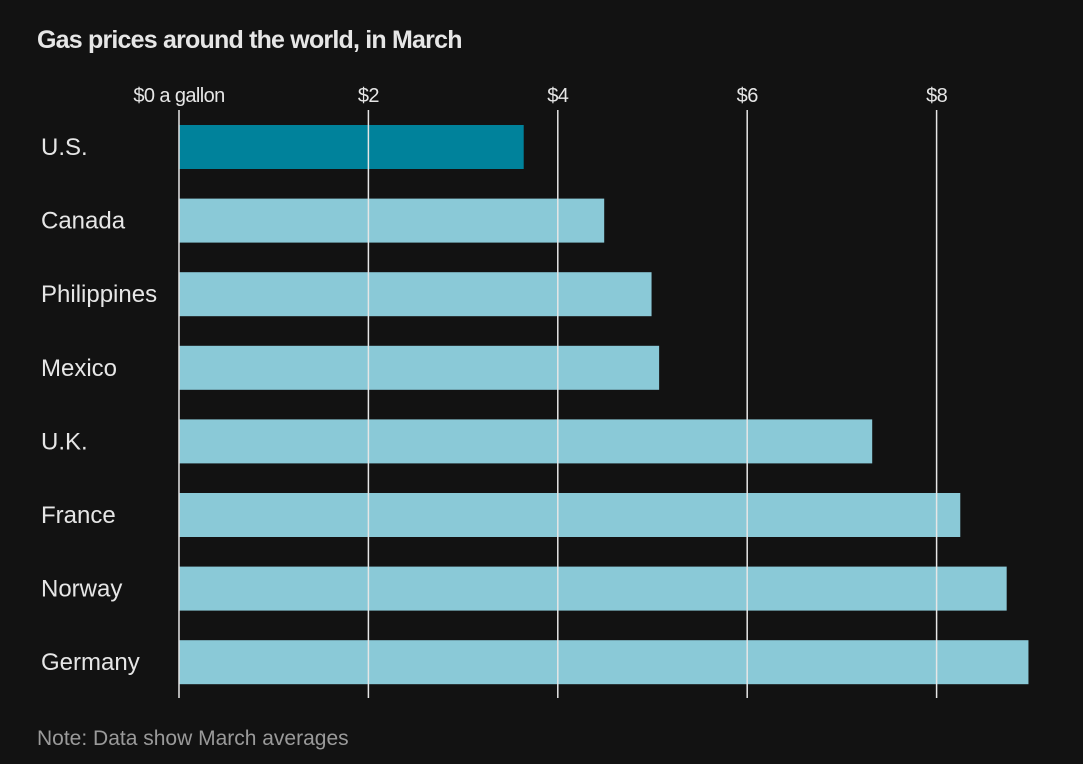 The image size is (1083, 764). Describe the element at coordinates (249, 40) in the screenshot. I see `chart-title: Gas prices around the world, in March` at that location.